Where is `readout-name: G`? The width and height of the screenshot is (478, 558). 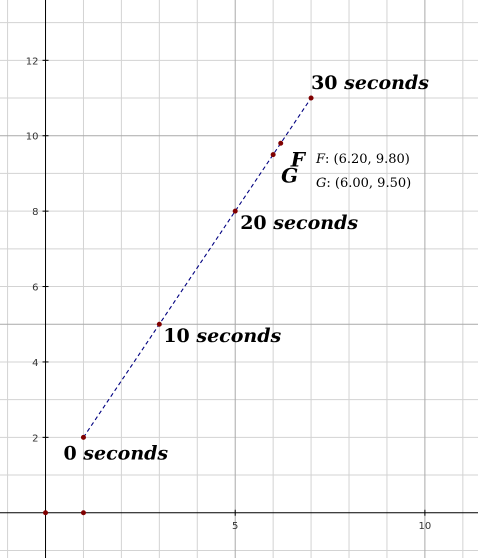 readout-name: G is located at coordinates (321, 183).